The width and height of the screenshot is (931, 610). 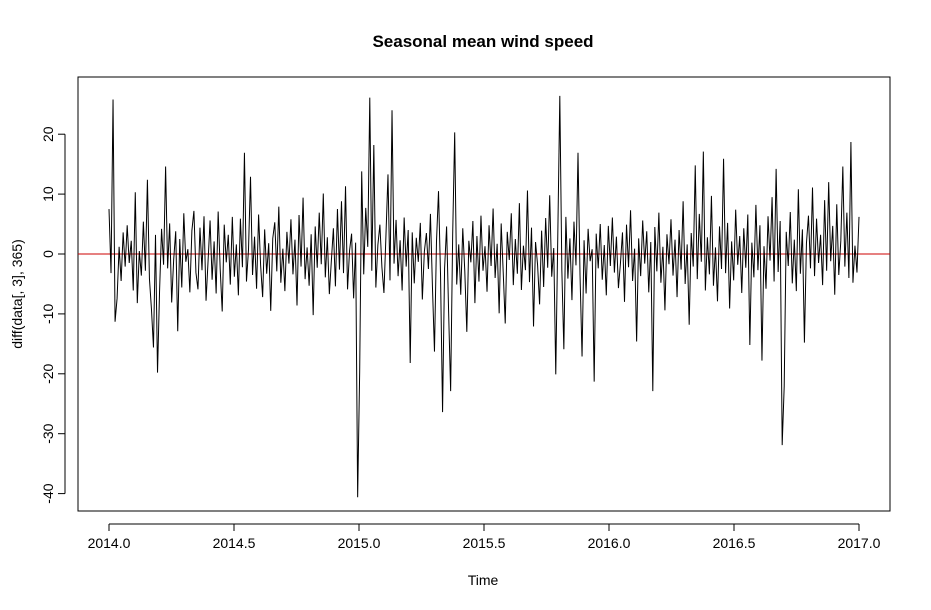 I want to click on x-tick-label: 2016.0, so click(x=609, y=543).